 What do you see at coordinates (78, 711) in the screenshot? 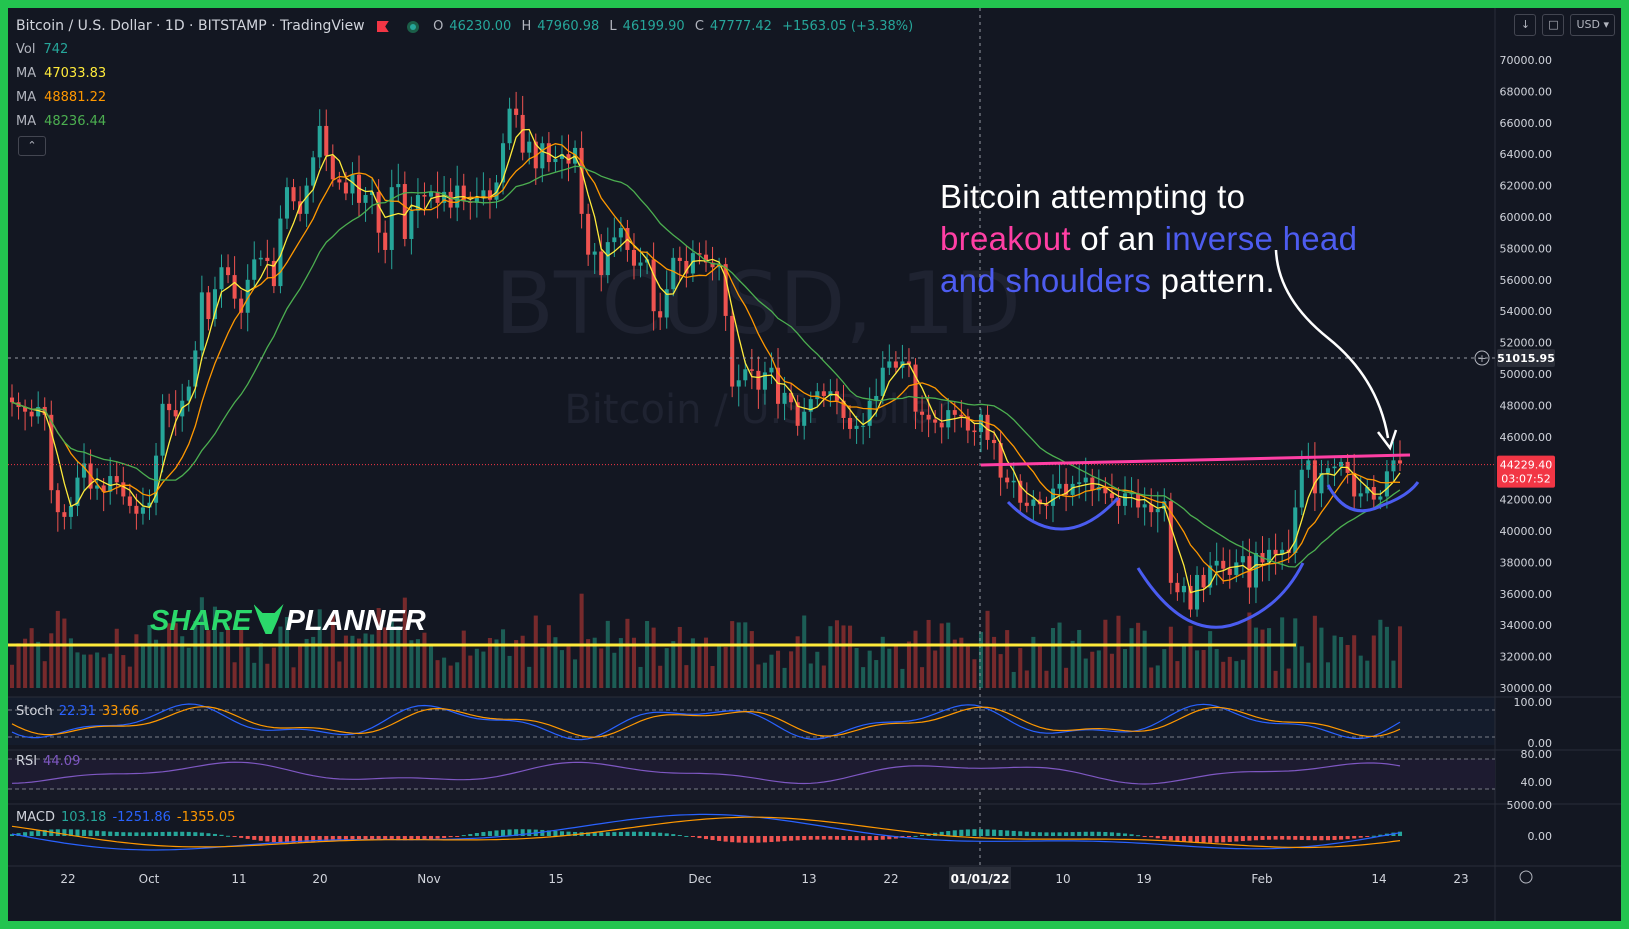
I see `stoch-legend: Stoch 22.31 33.66` at bounding box center [78, 711].